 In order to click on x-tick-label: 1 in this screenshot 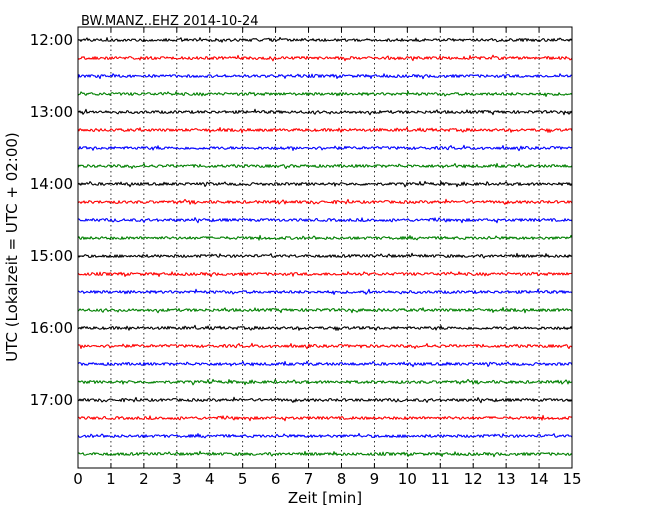, I will do `click(111, 479)`.